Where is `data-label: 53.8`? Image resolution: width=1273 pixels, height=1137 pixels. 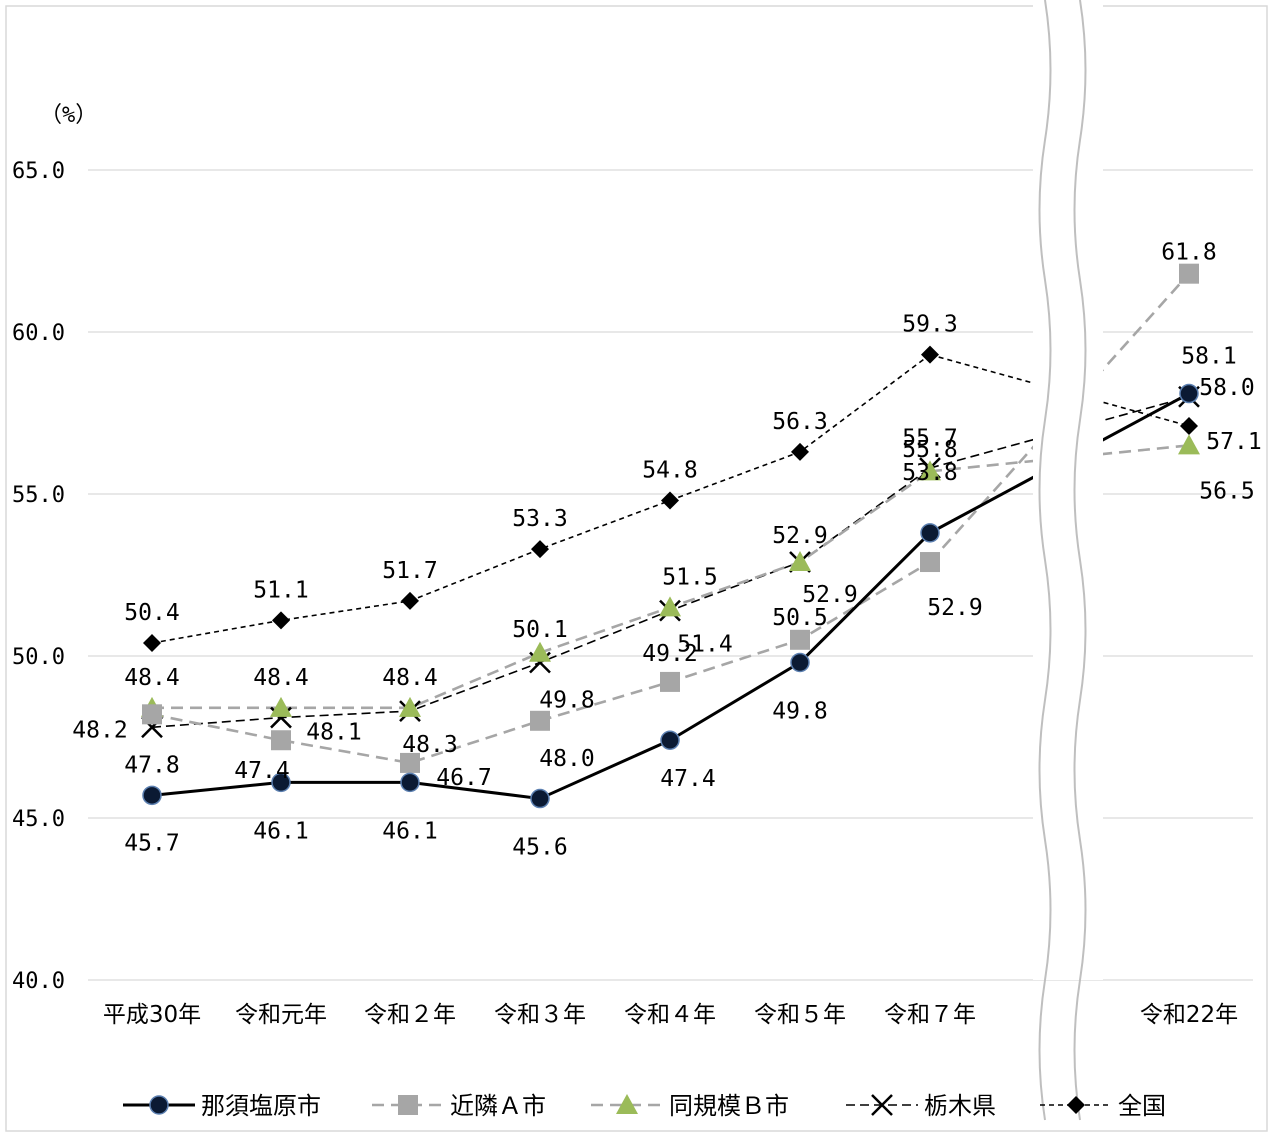
data-label: 53.8 is located at coordinates (929, 473).